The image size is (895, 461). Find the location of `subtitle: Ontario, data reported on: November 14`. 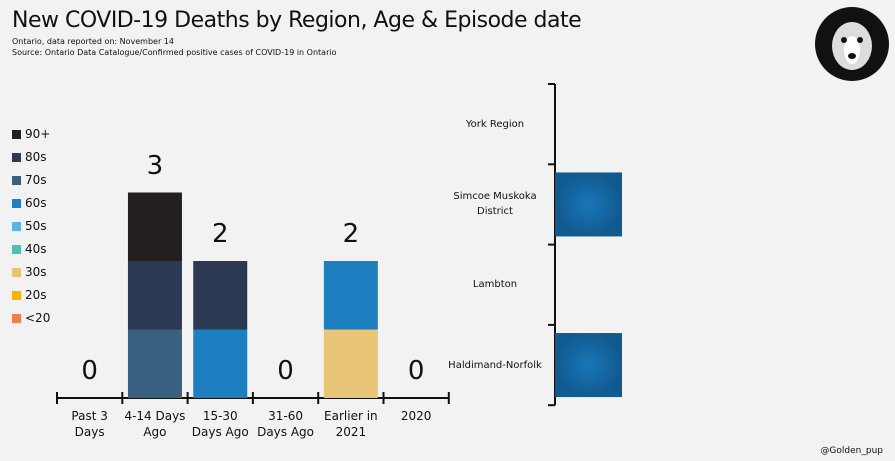

subtitle: Ontario, data reported on: November 14 is located at coordinates (93, 41).